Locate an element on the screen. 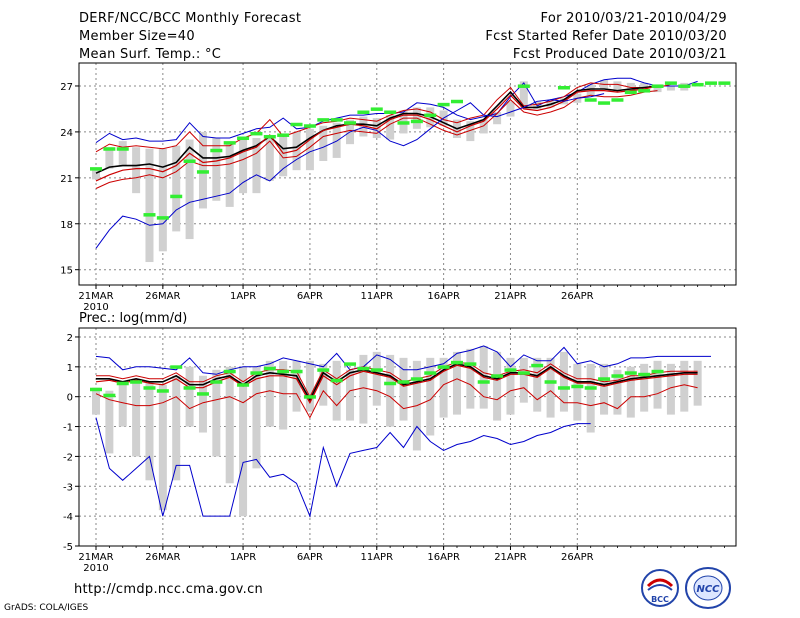 The image size is (800, 618). temp-line-upper is located at coordinates (383, 117).